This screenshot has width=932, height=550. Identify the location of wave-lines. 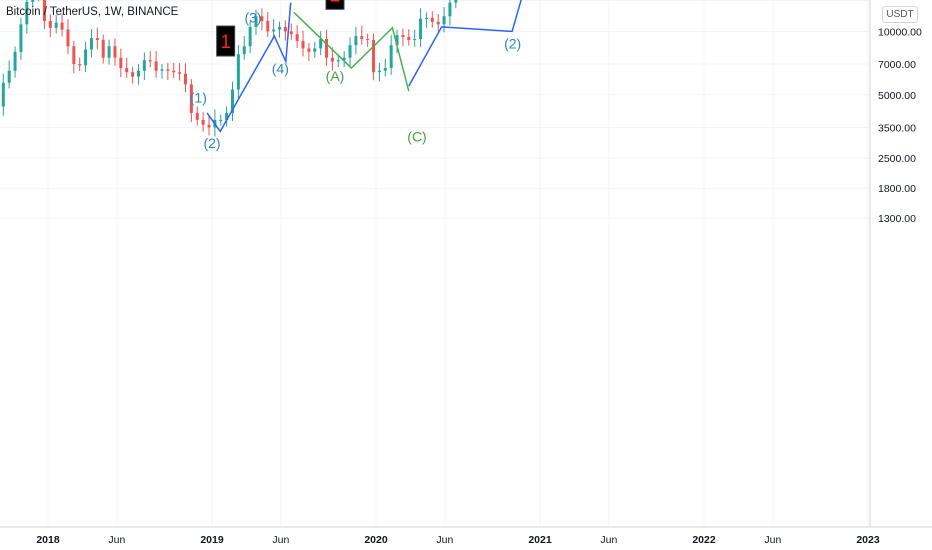
(364, 66).